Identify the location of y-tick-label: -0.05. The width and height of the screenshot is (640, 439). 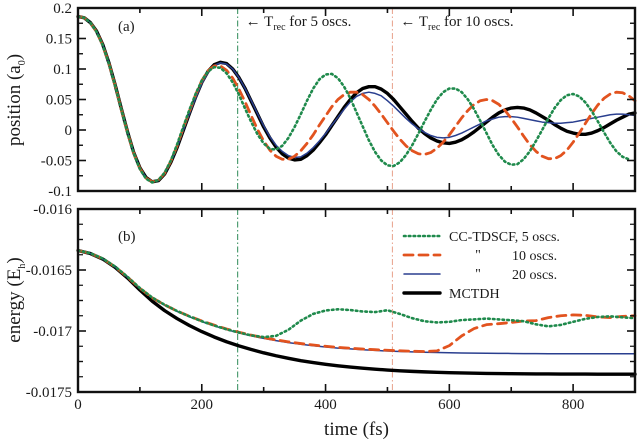
(56, 162).